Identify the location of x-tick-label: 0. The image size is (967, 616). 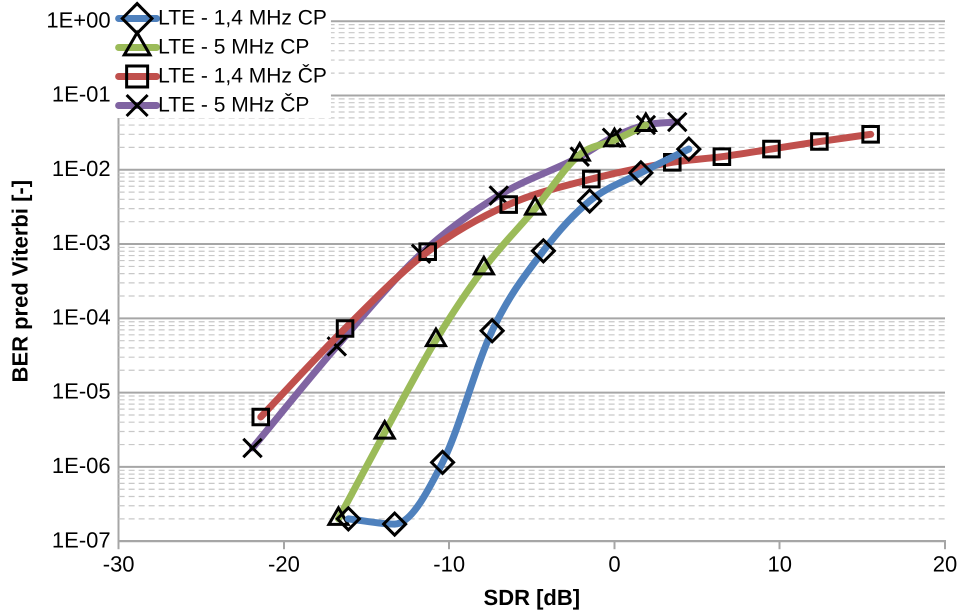
(614, 563).